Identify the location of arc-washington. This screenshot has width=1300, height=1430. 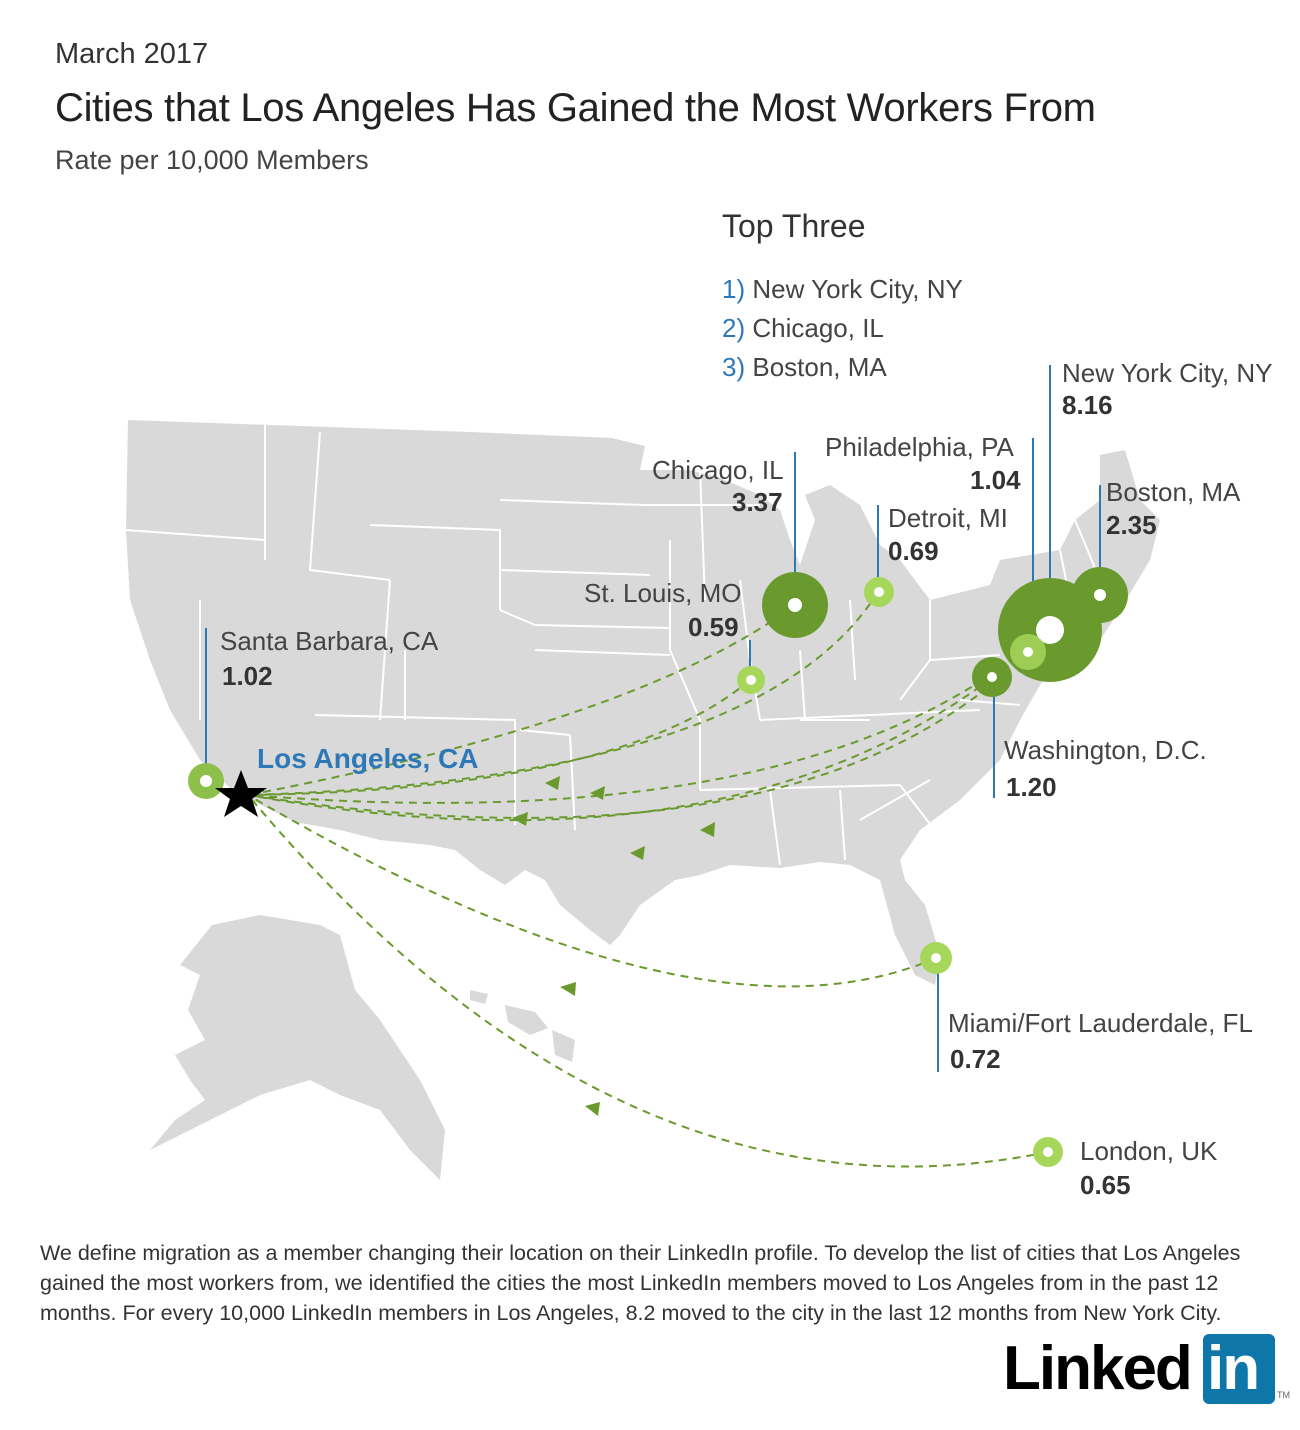
(620, 749).